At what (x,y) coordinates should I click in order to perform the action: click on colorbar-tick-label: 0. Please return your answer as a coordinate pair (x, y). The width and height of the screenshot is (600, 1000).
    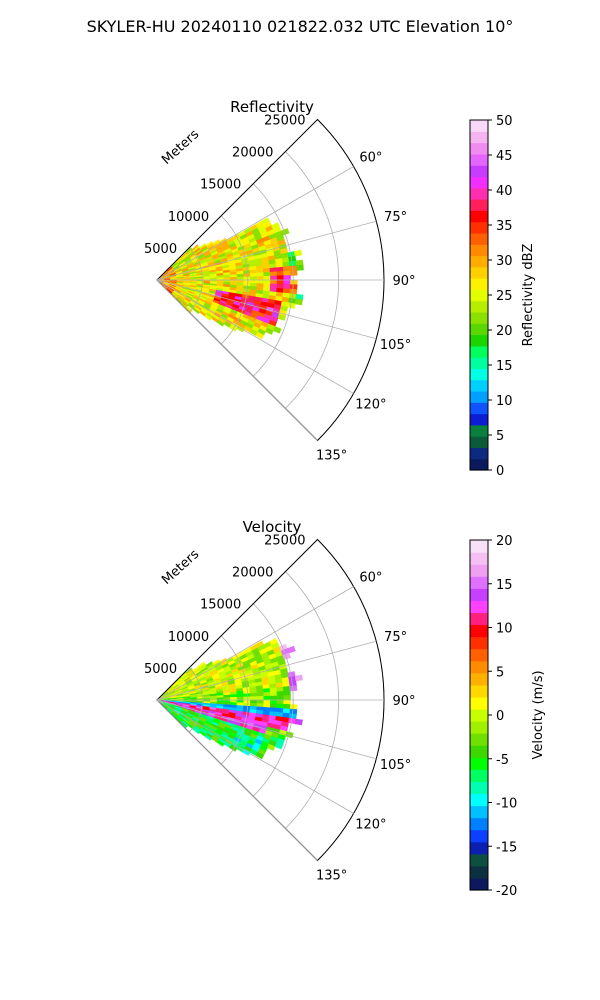
    Looking at the image, I should click on (500, 716).